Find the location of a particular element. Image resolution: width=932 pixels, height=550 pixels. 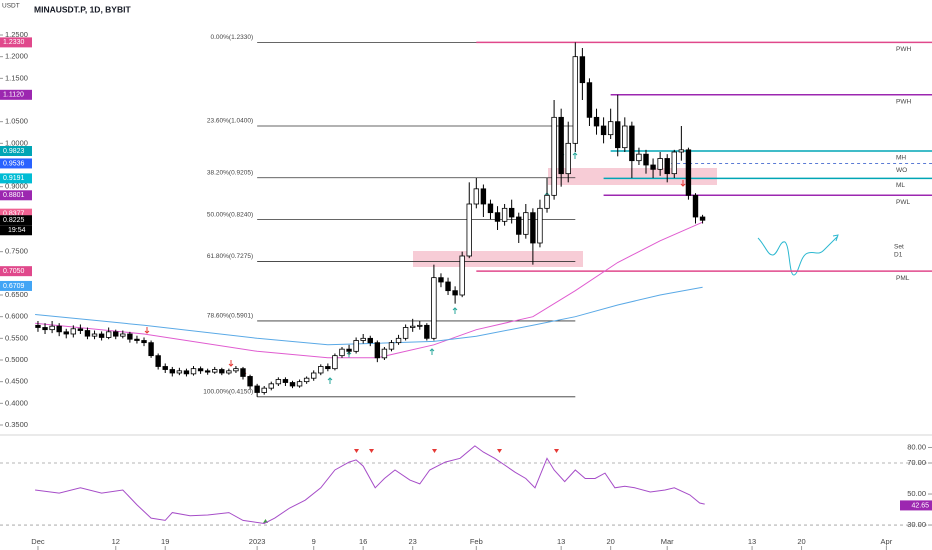

y-tick-label: 0.6000 is located at coordinates (16, 316).